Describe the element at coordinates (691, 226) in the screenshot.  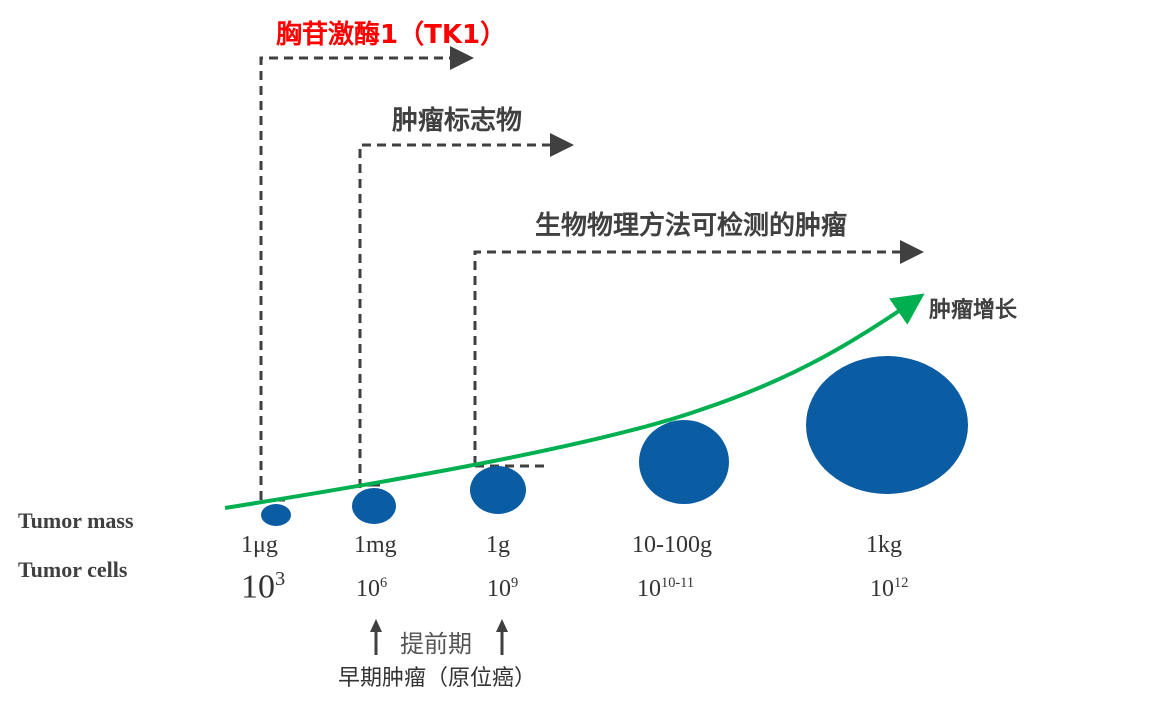
I see `physical-detection-label: 生物物理方法可检测的肿瘤` at that location.